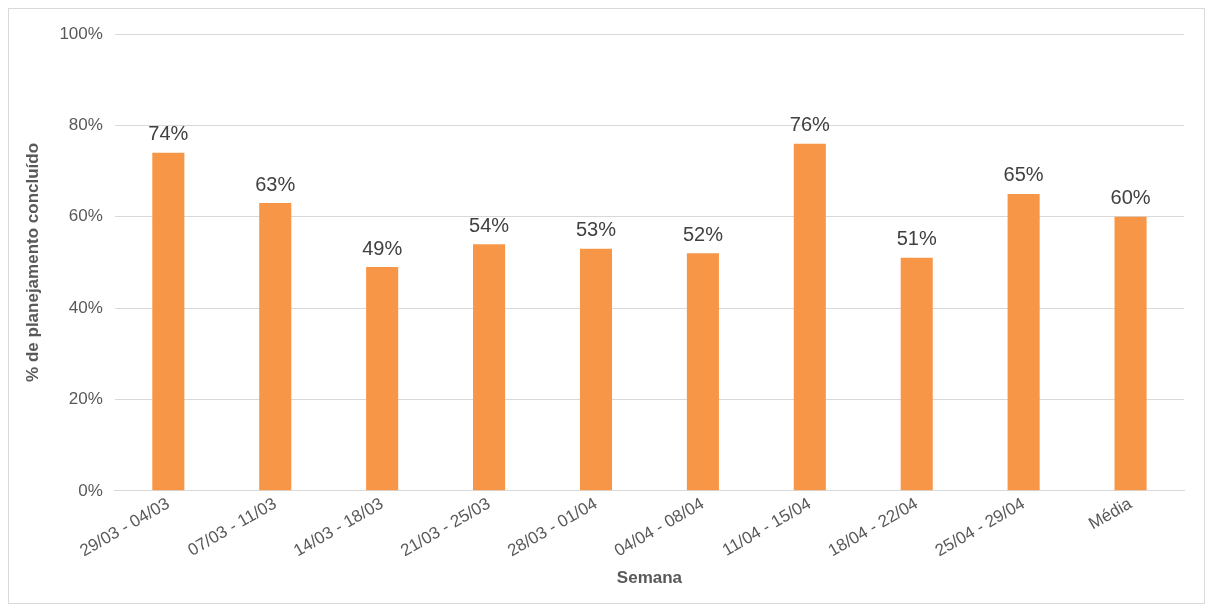  I want to click on data-label: 54%, so click(489, 224).